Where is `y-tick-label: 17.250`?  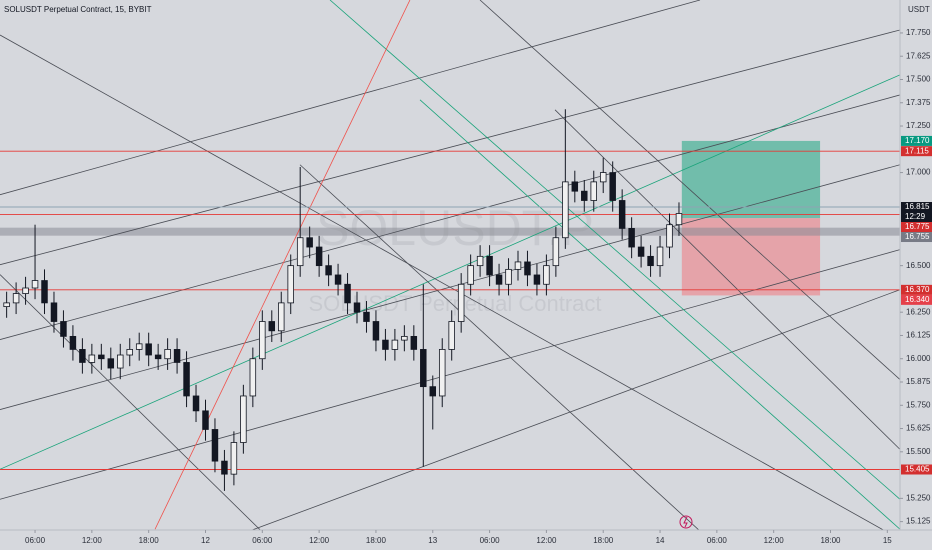
y-tick-label: 17.250 is located at coordinates (918, 125).